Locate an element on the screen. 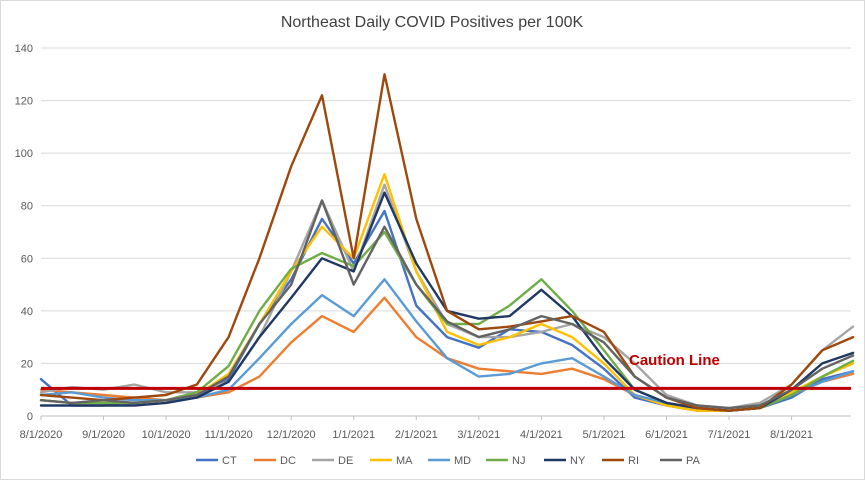 This screenshot has height=480, width=865. legend-label: MA is located at coordinates (404, 461).